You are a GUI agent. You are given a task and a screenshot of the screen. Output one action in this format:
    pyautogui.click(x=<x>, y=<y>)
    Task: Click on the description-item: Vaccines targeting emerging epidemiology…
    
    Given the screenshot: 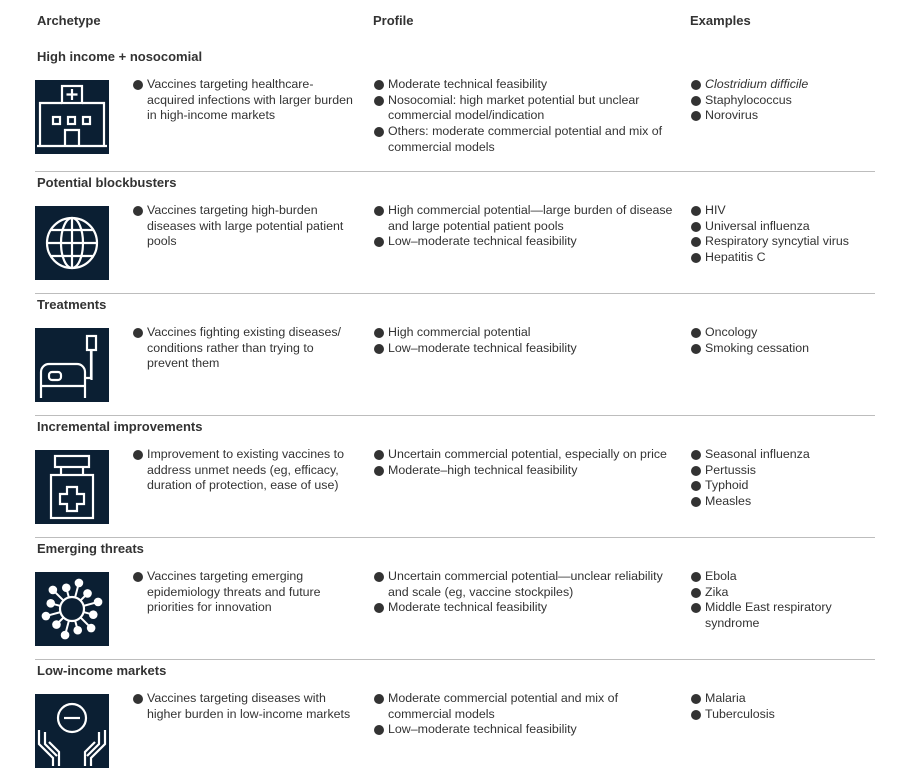 What is the action you would take?
    pyautogui.click(x=244, y=592)
    